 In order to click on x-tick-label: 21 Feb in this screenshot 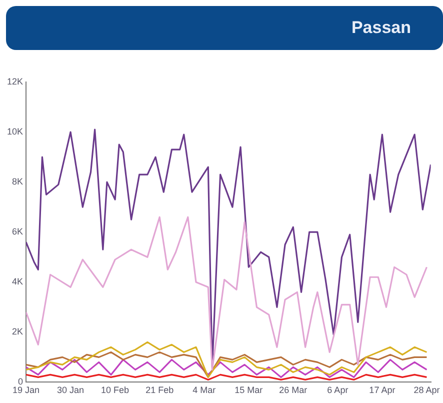, I will do `click(160, 390)`.